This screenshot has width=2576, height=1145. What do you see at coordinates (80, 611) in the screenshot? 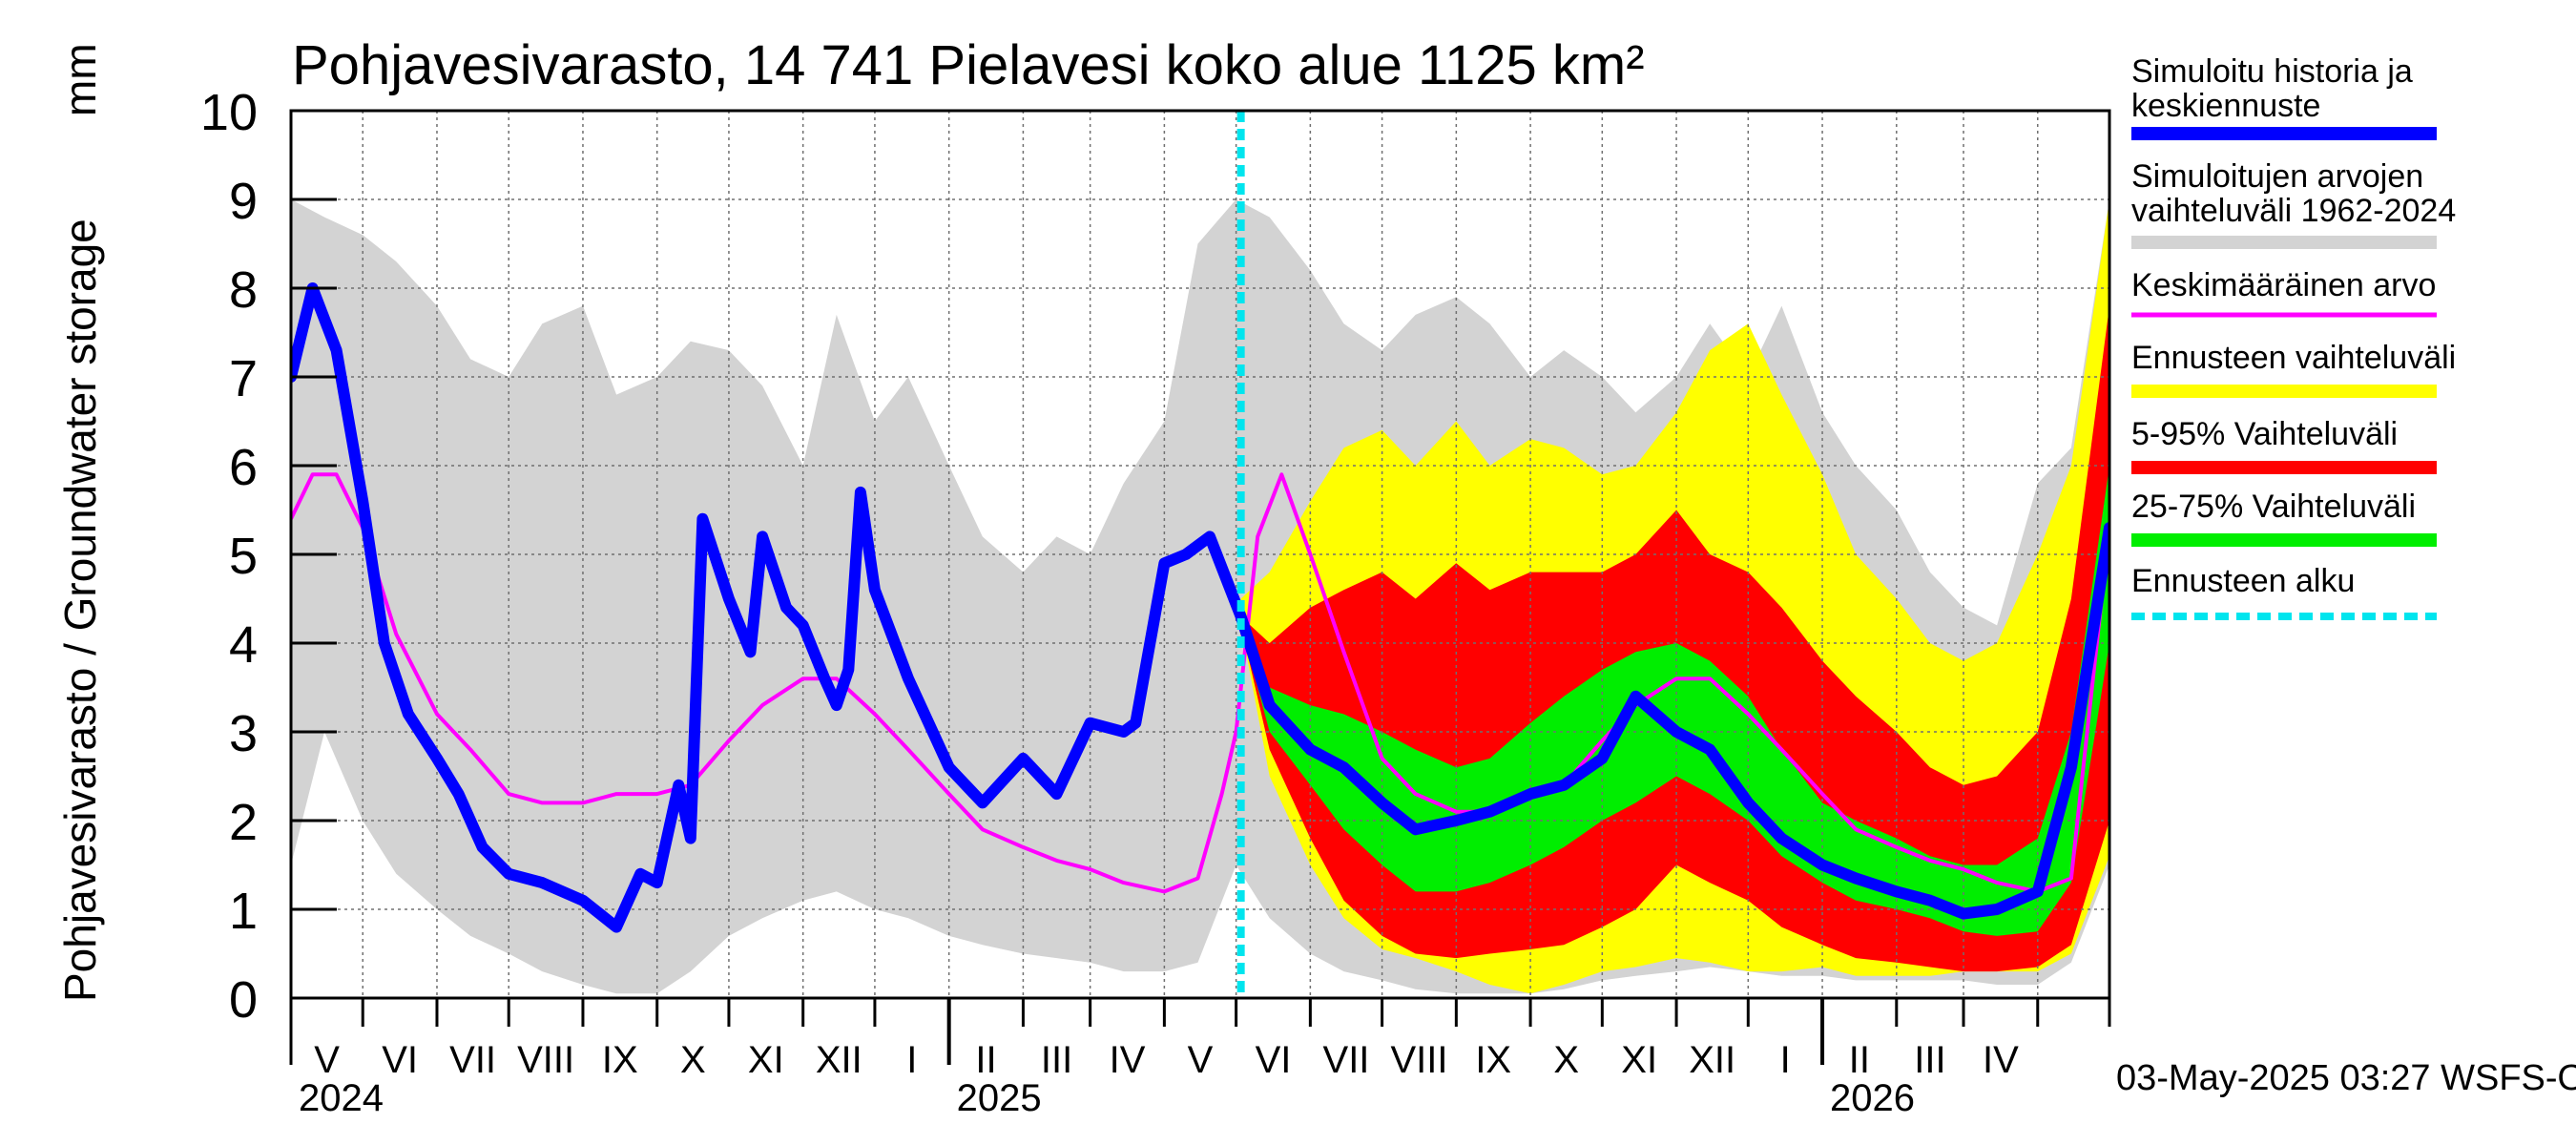
I see `y-axis-title: Pohjavesivarasto / Groundwater storage` at bounding box center [80, 611].